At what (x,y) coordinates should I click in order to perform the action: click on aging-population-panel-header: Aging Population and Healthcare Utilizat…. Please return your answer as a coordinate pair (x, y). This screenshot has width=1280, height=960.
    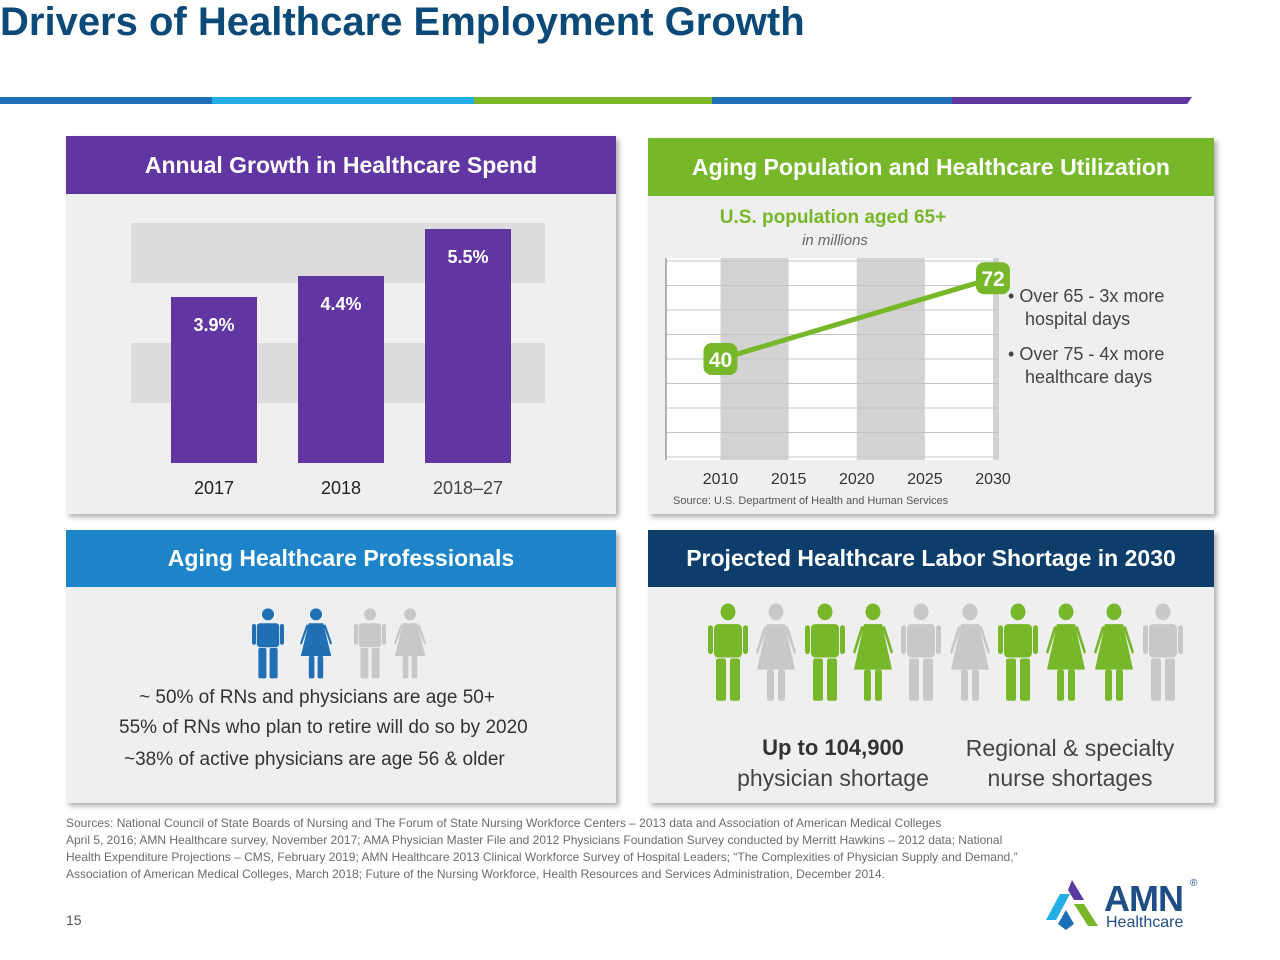
    Looking at the image, I should click on (931, 167).